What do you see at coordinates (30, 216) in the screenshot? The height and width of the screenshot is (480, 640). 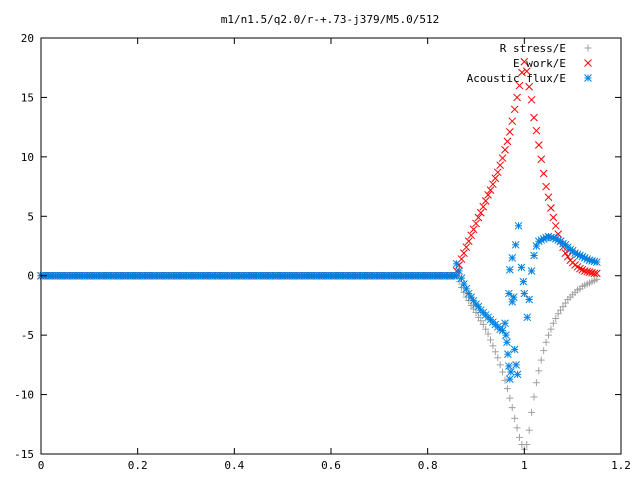 I see `y-tick-label: 5` at bounding box center [30, 216].